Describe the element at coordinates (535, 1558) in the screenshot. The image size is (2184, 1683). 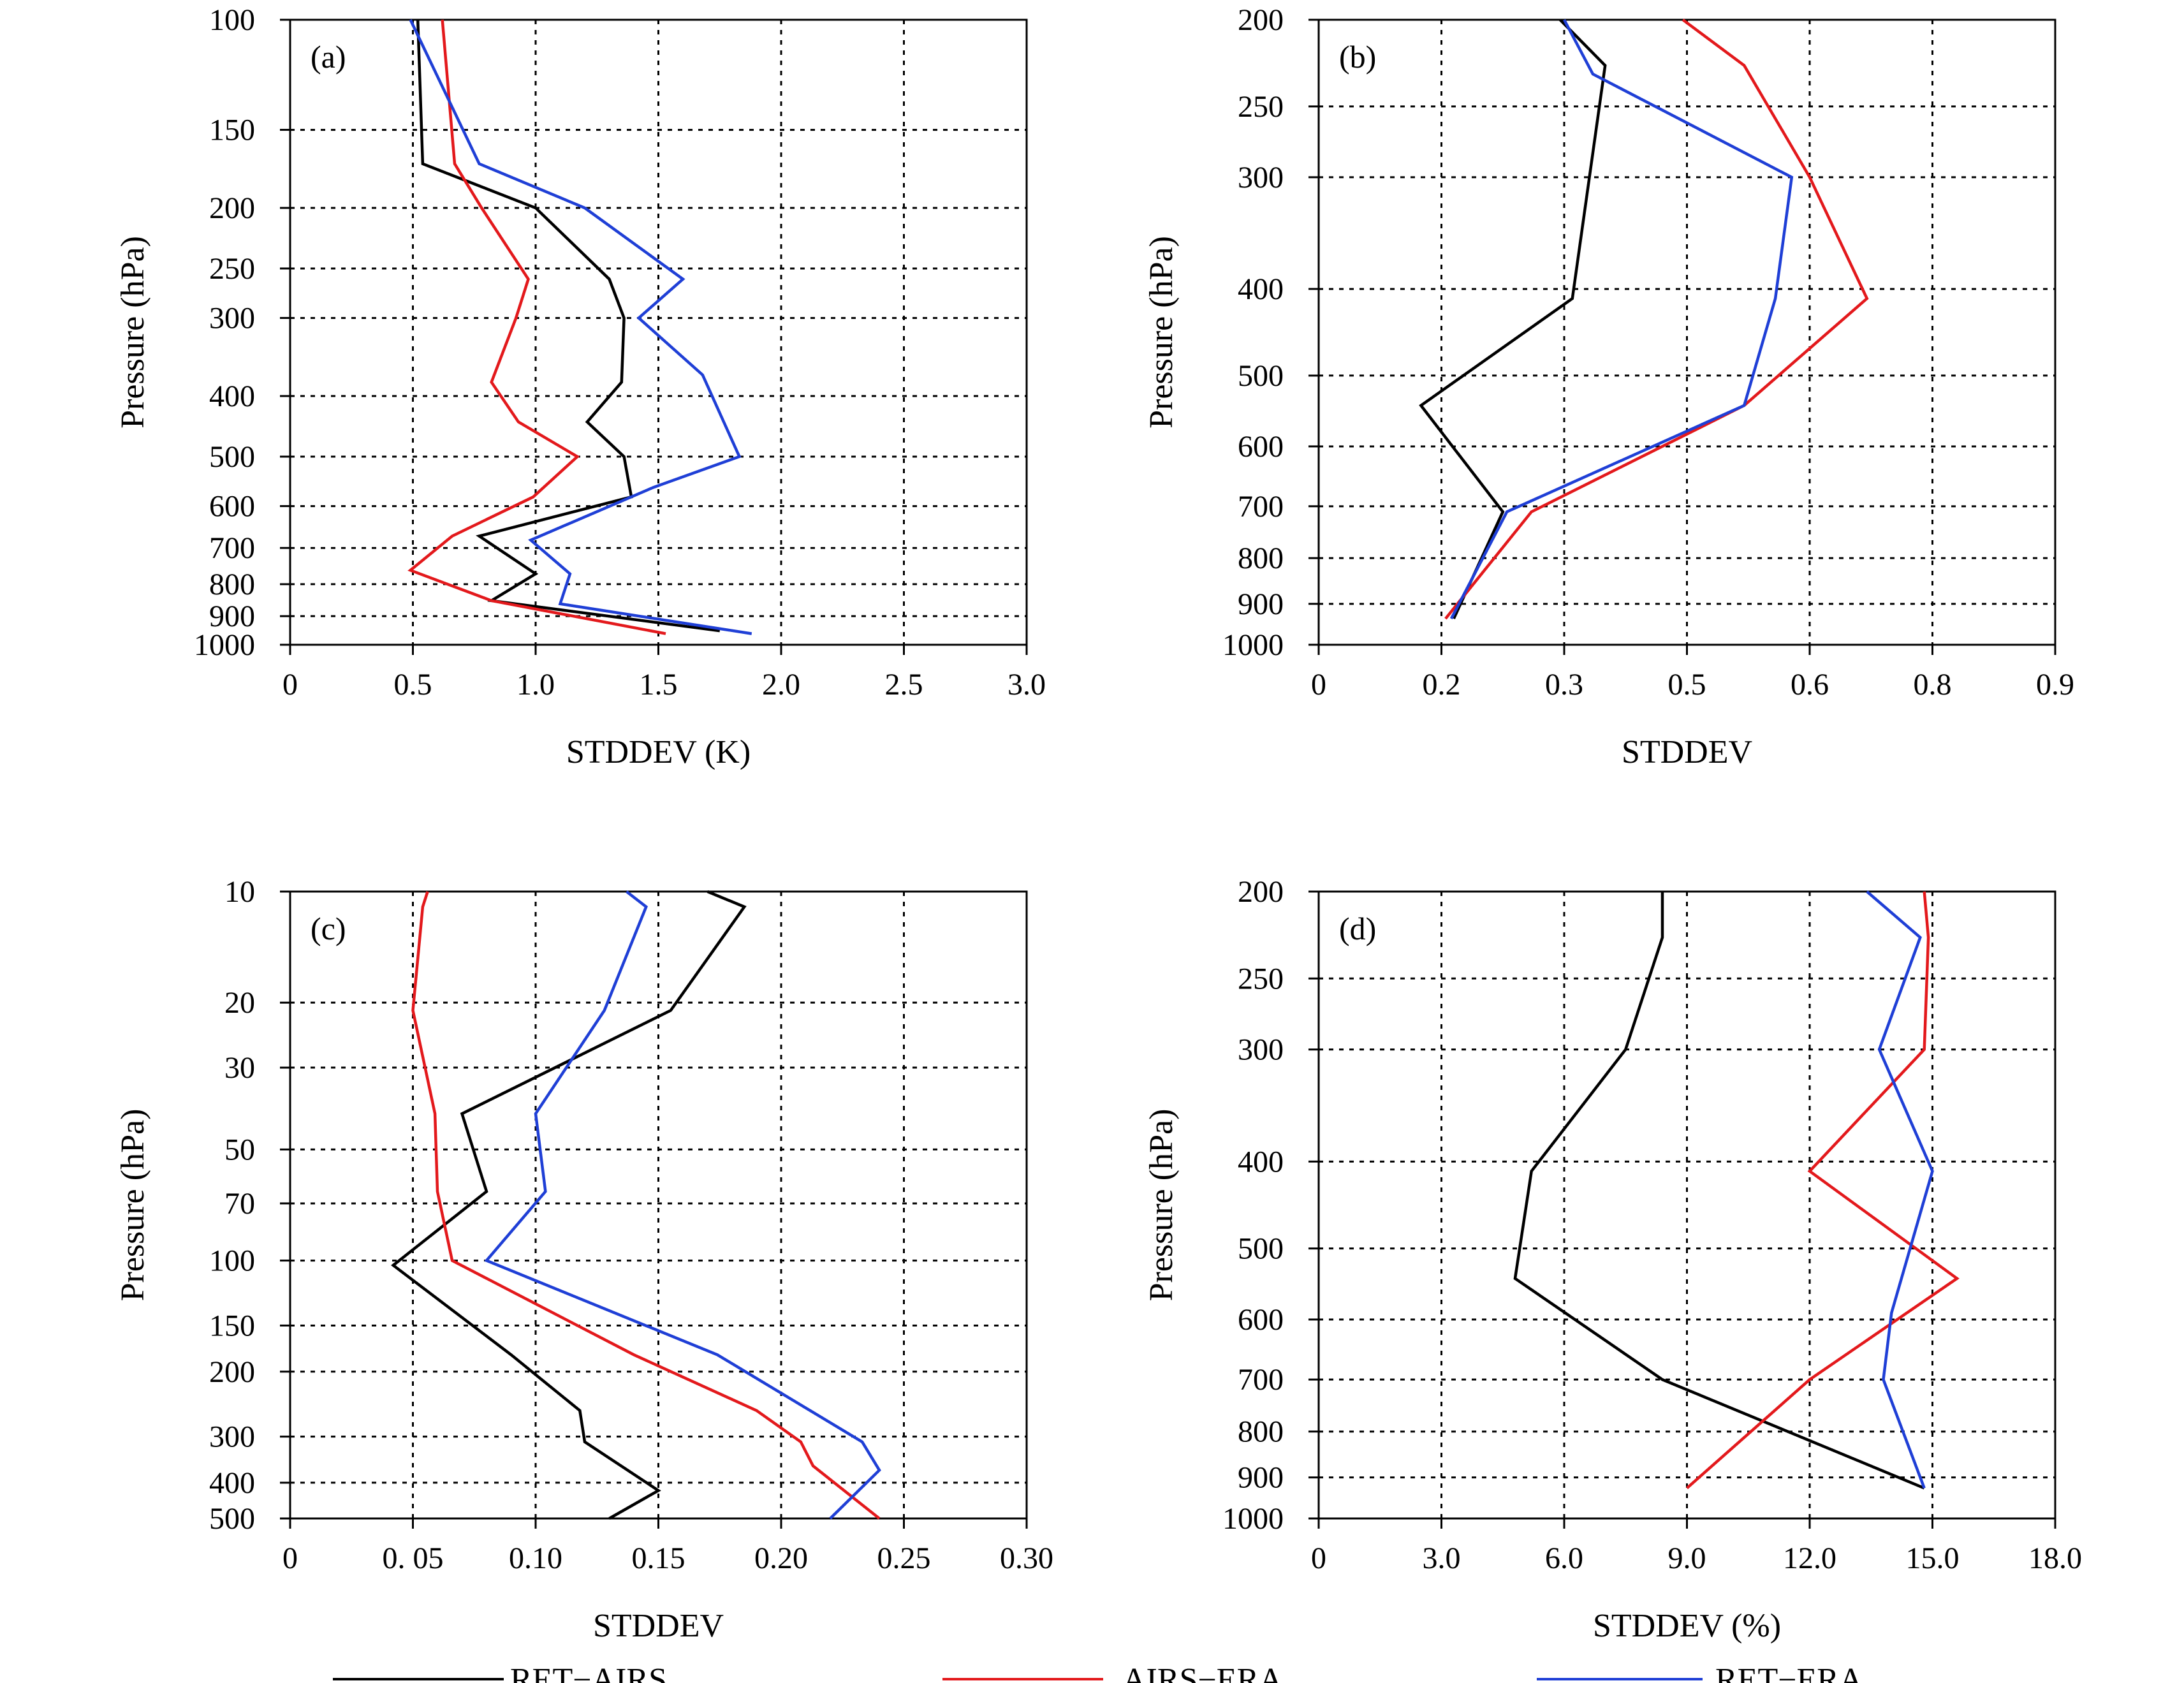
I see `x-tick-label: 0.10` at that location.